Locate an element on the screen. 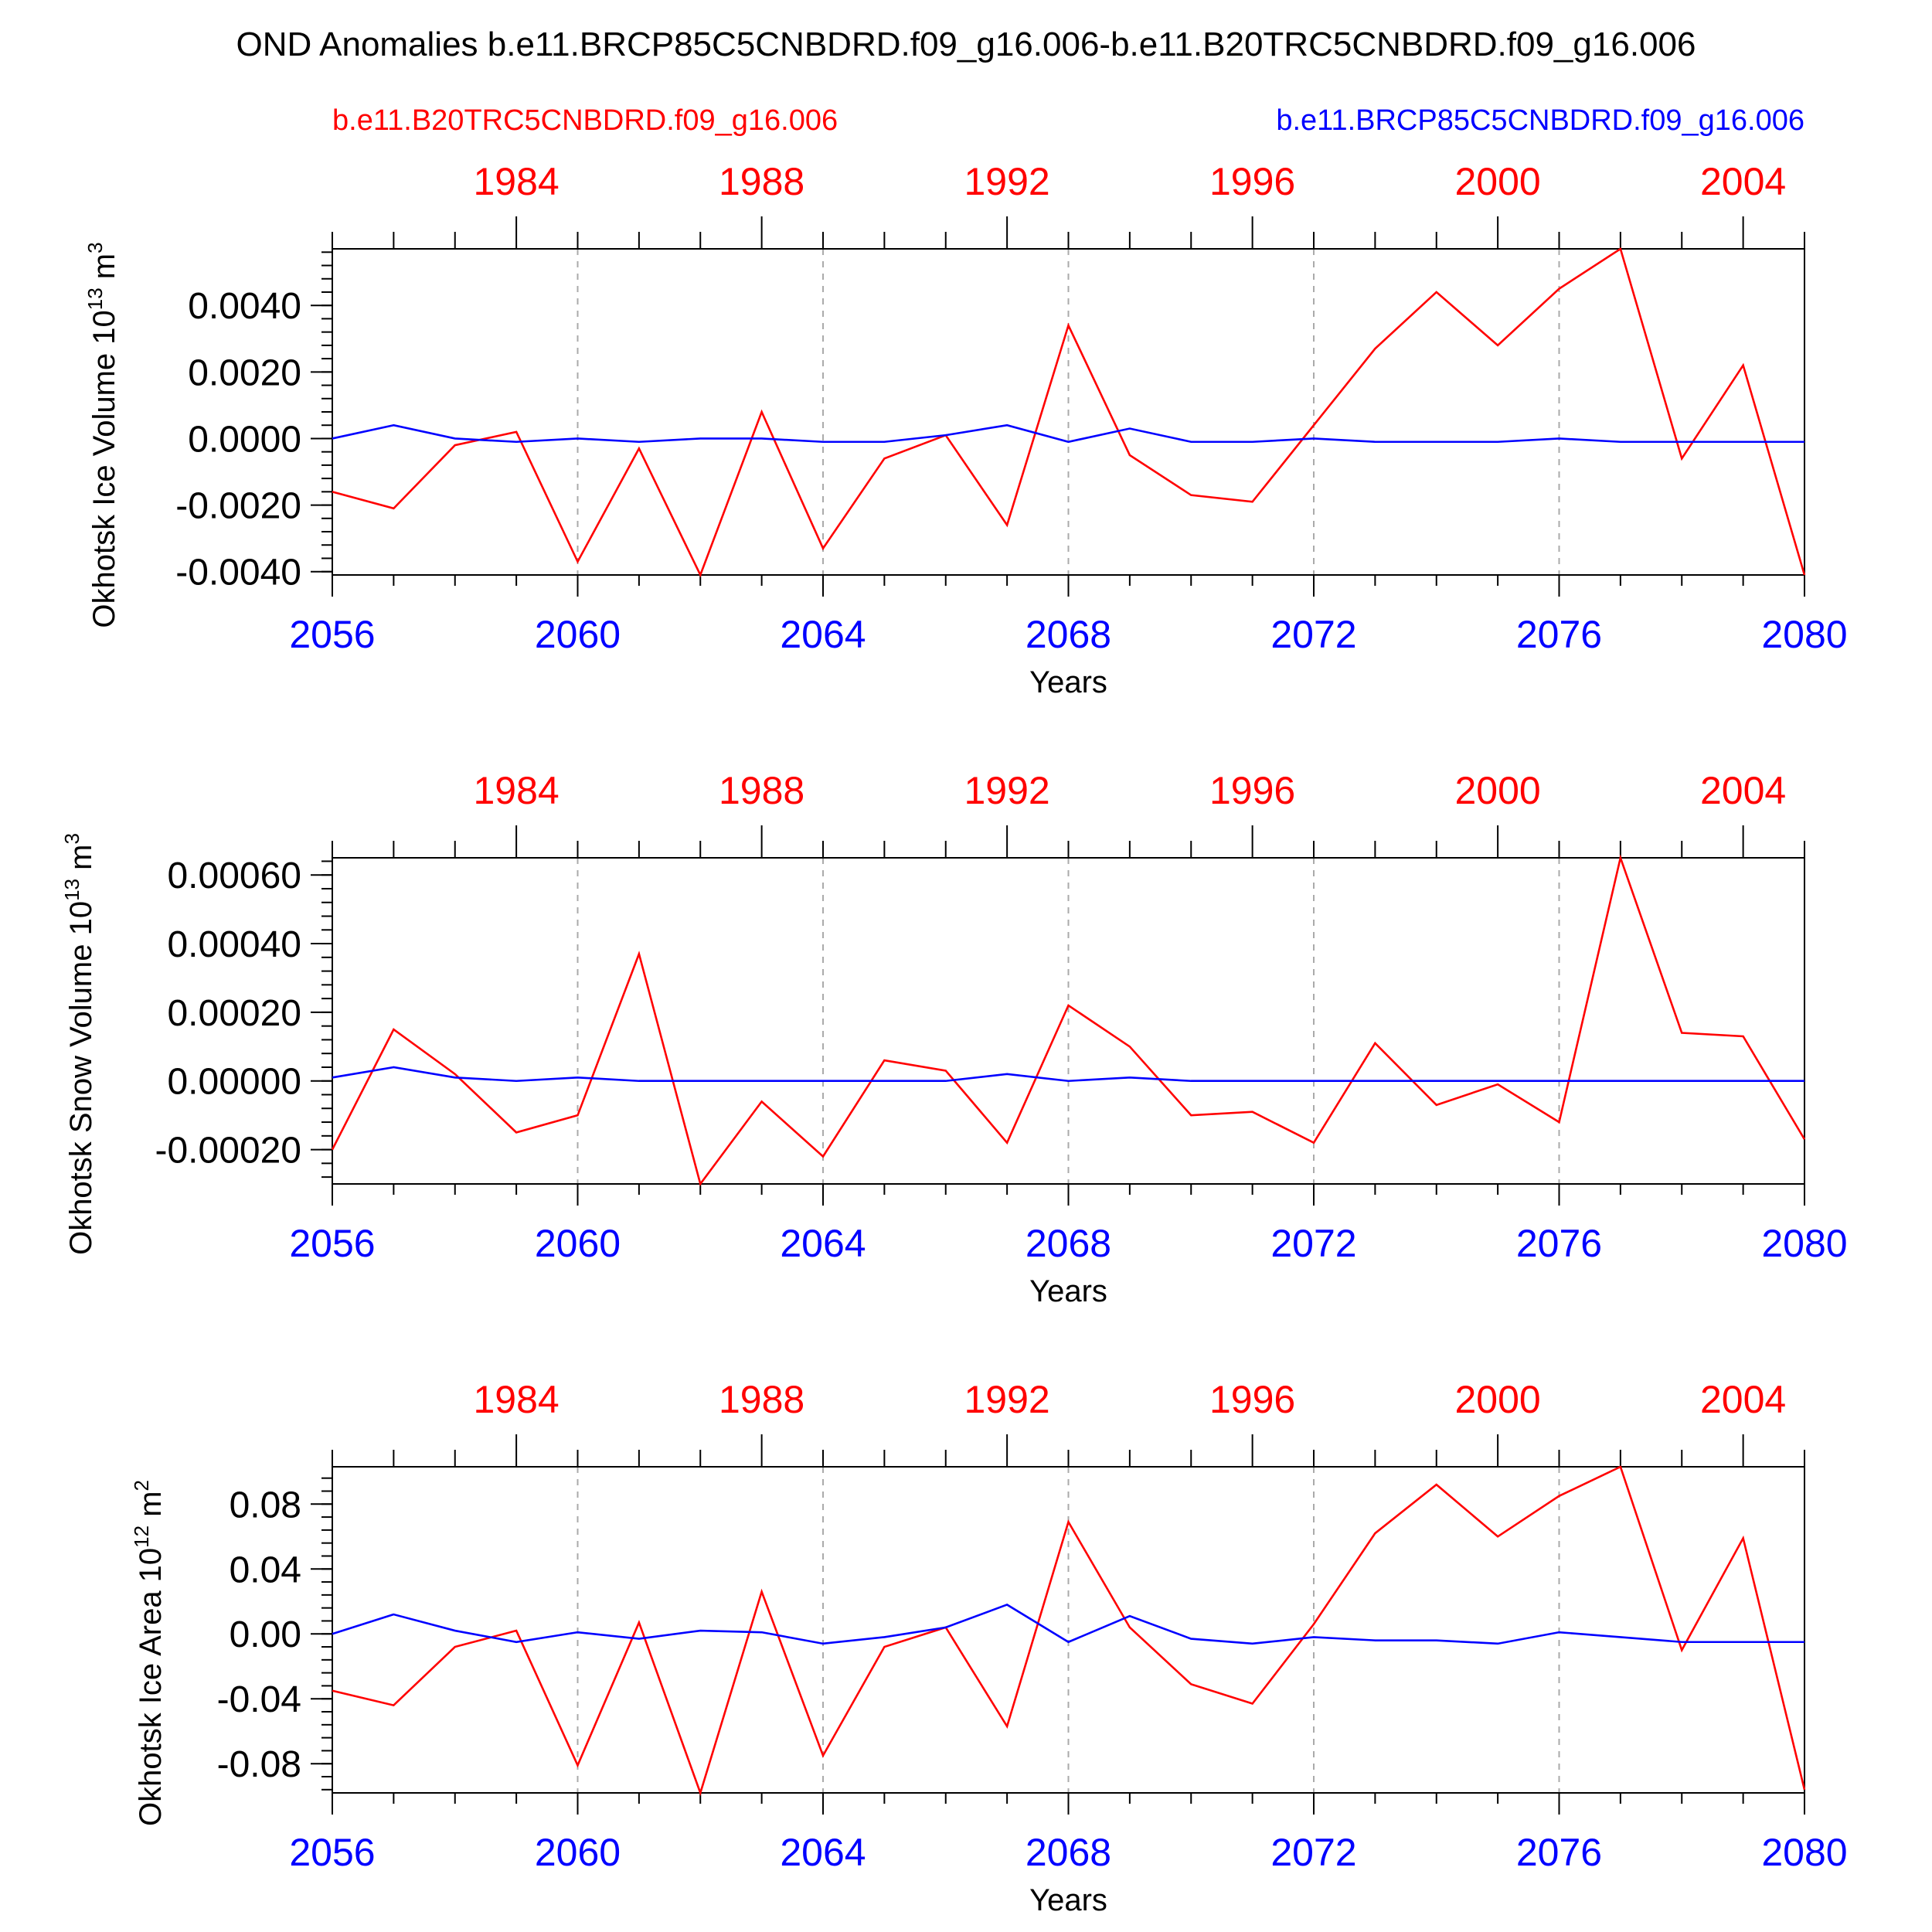  y-tick-label: 0.08 is located at coordinates (266, 1505).